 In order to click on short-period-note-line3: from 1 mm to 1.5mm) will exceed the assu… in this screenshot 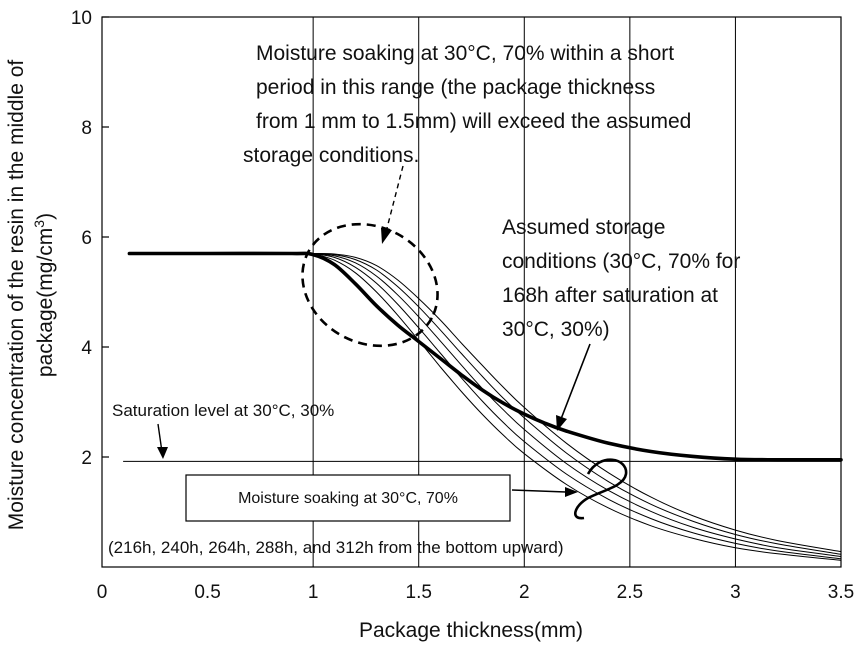, I will do `click(473, 121)`.